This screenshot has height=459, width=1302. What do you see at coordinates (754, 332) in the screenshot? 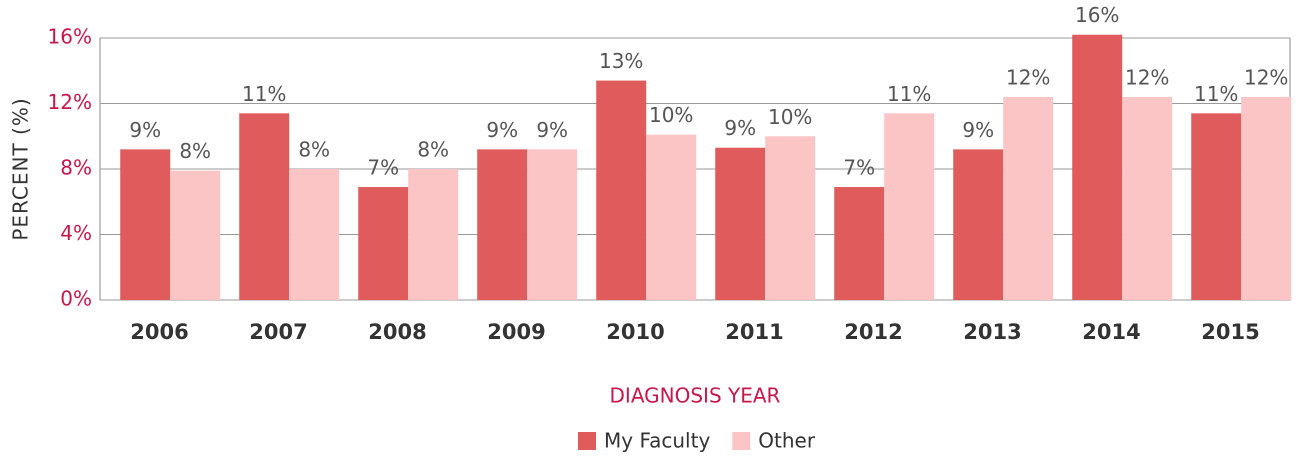
I see `x-tick-label: 2011` at bounding box center [754, 332].